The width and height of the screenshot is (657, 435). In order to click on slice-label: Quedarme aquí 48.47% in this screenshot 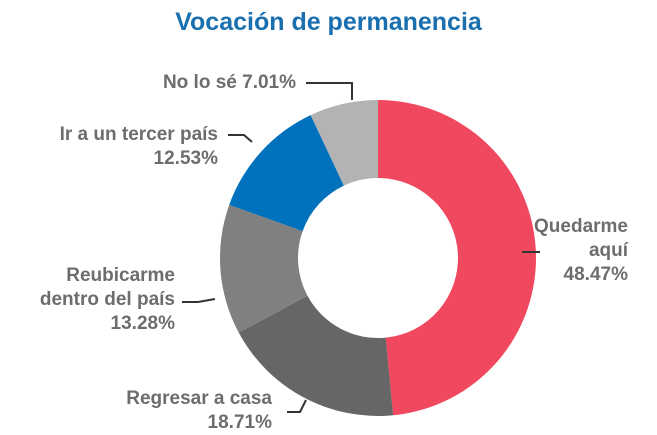, I will do `click(578, 251)`.